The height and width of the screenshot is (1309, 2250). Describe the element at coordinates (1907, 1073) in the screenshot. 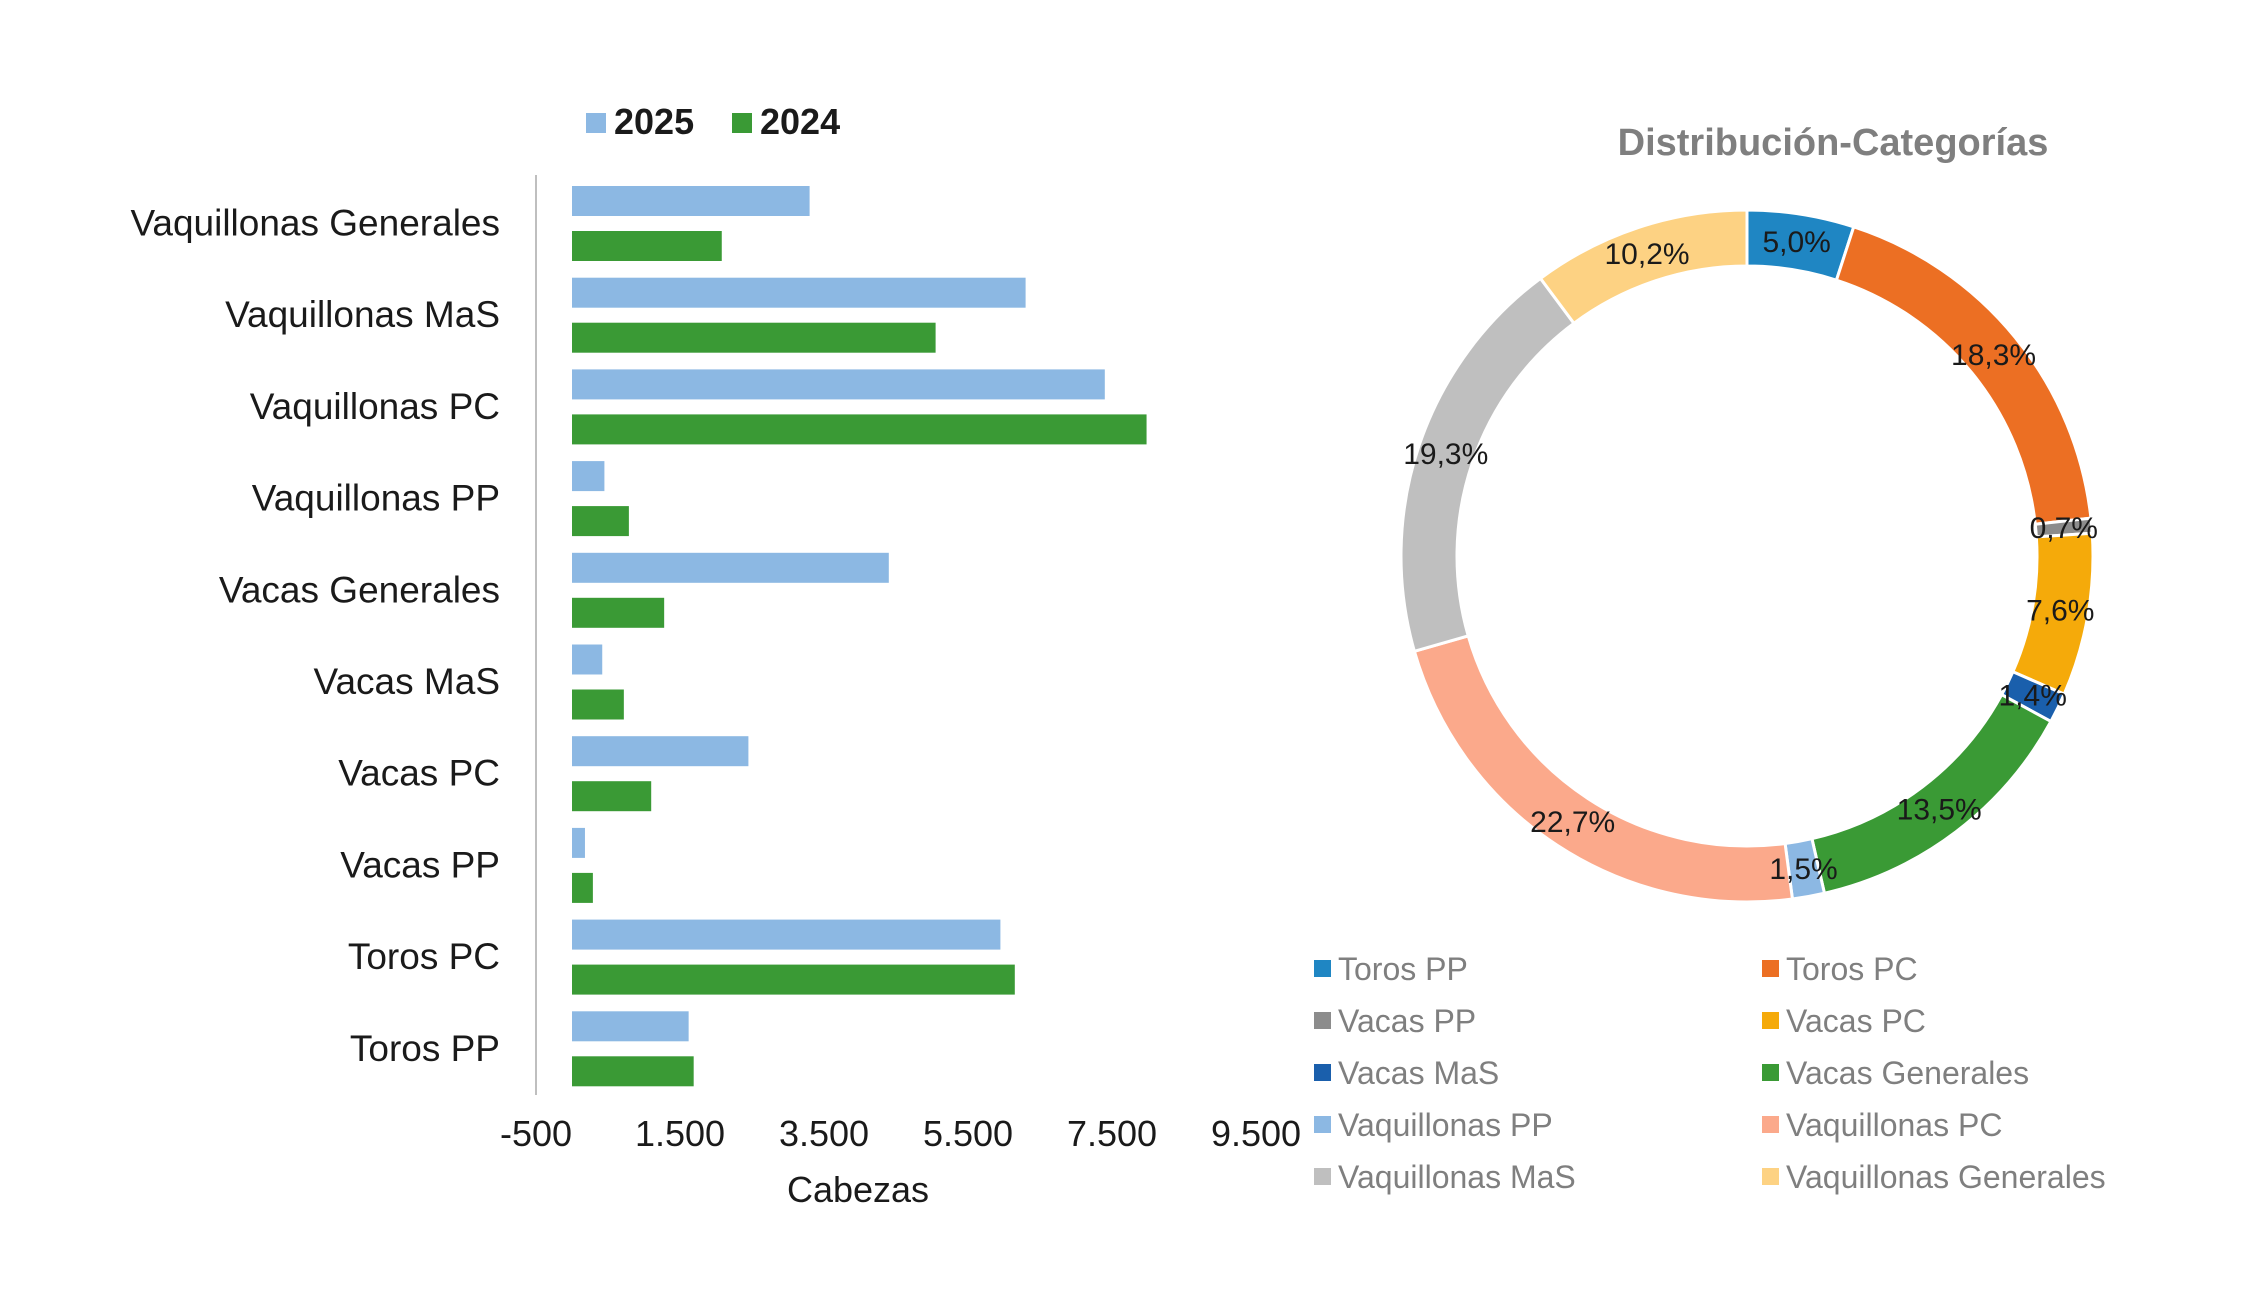

I see `legend-label-vacas-generales: Vacas Generales` at that location.